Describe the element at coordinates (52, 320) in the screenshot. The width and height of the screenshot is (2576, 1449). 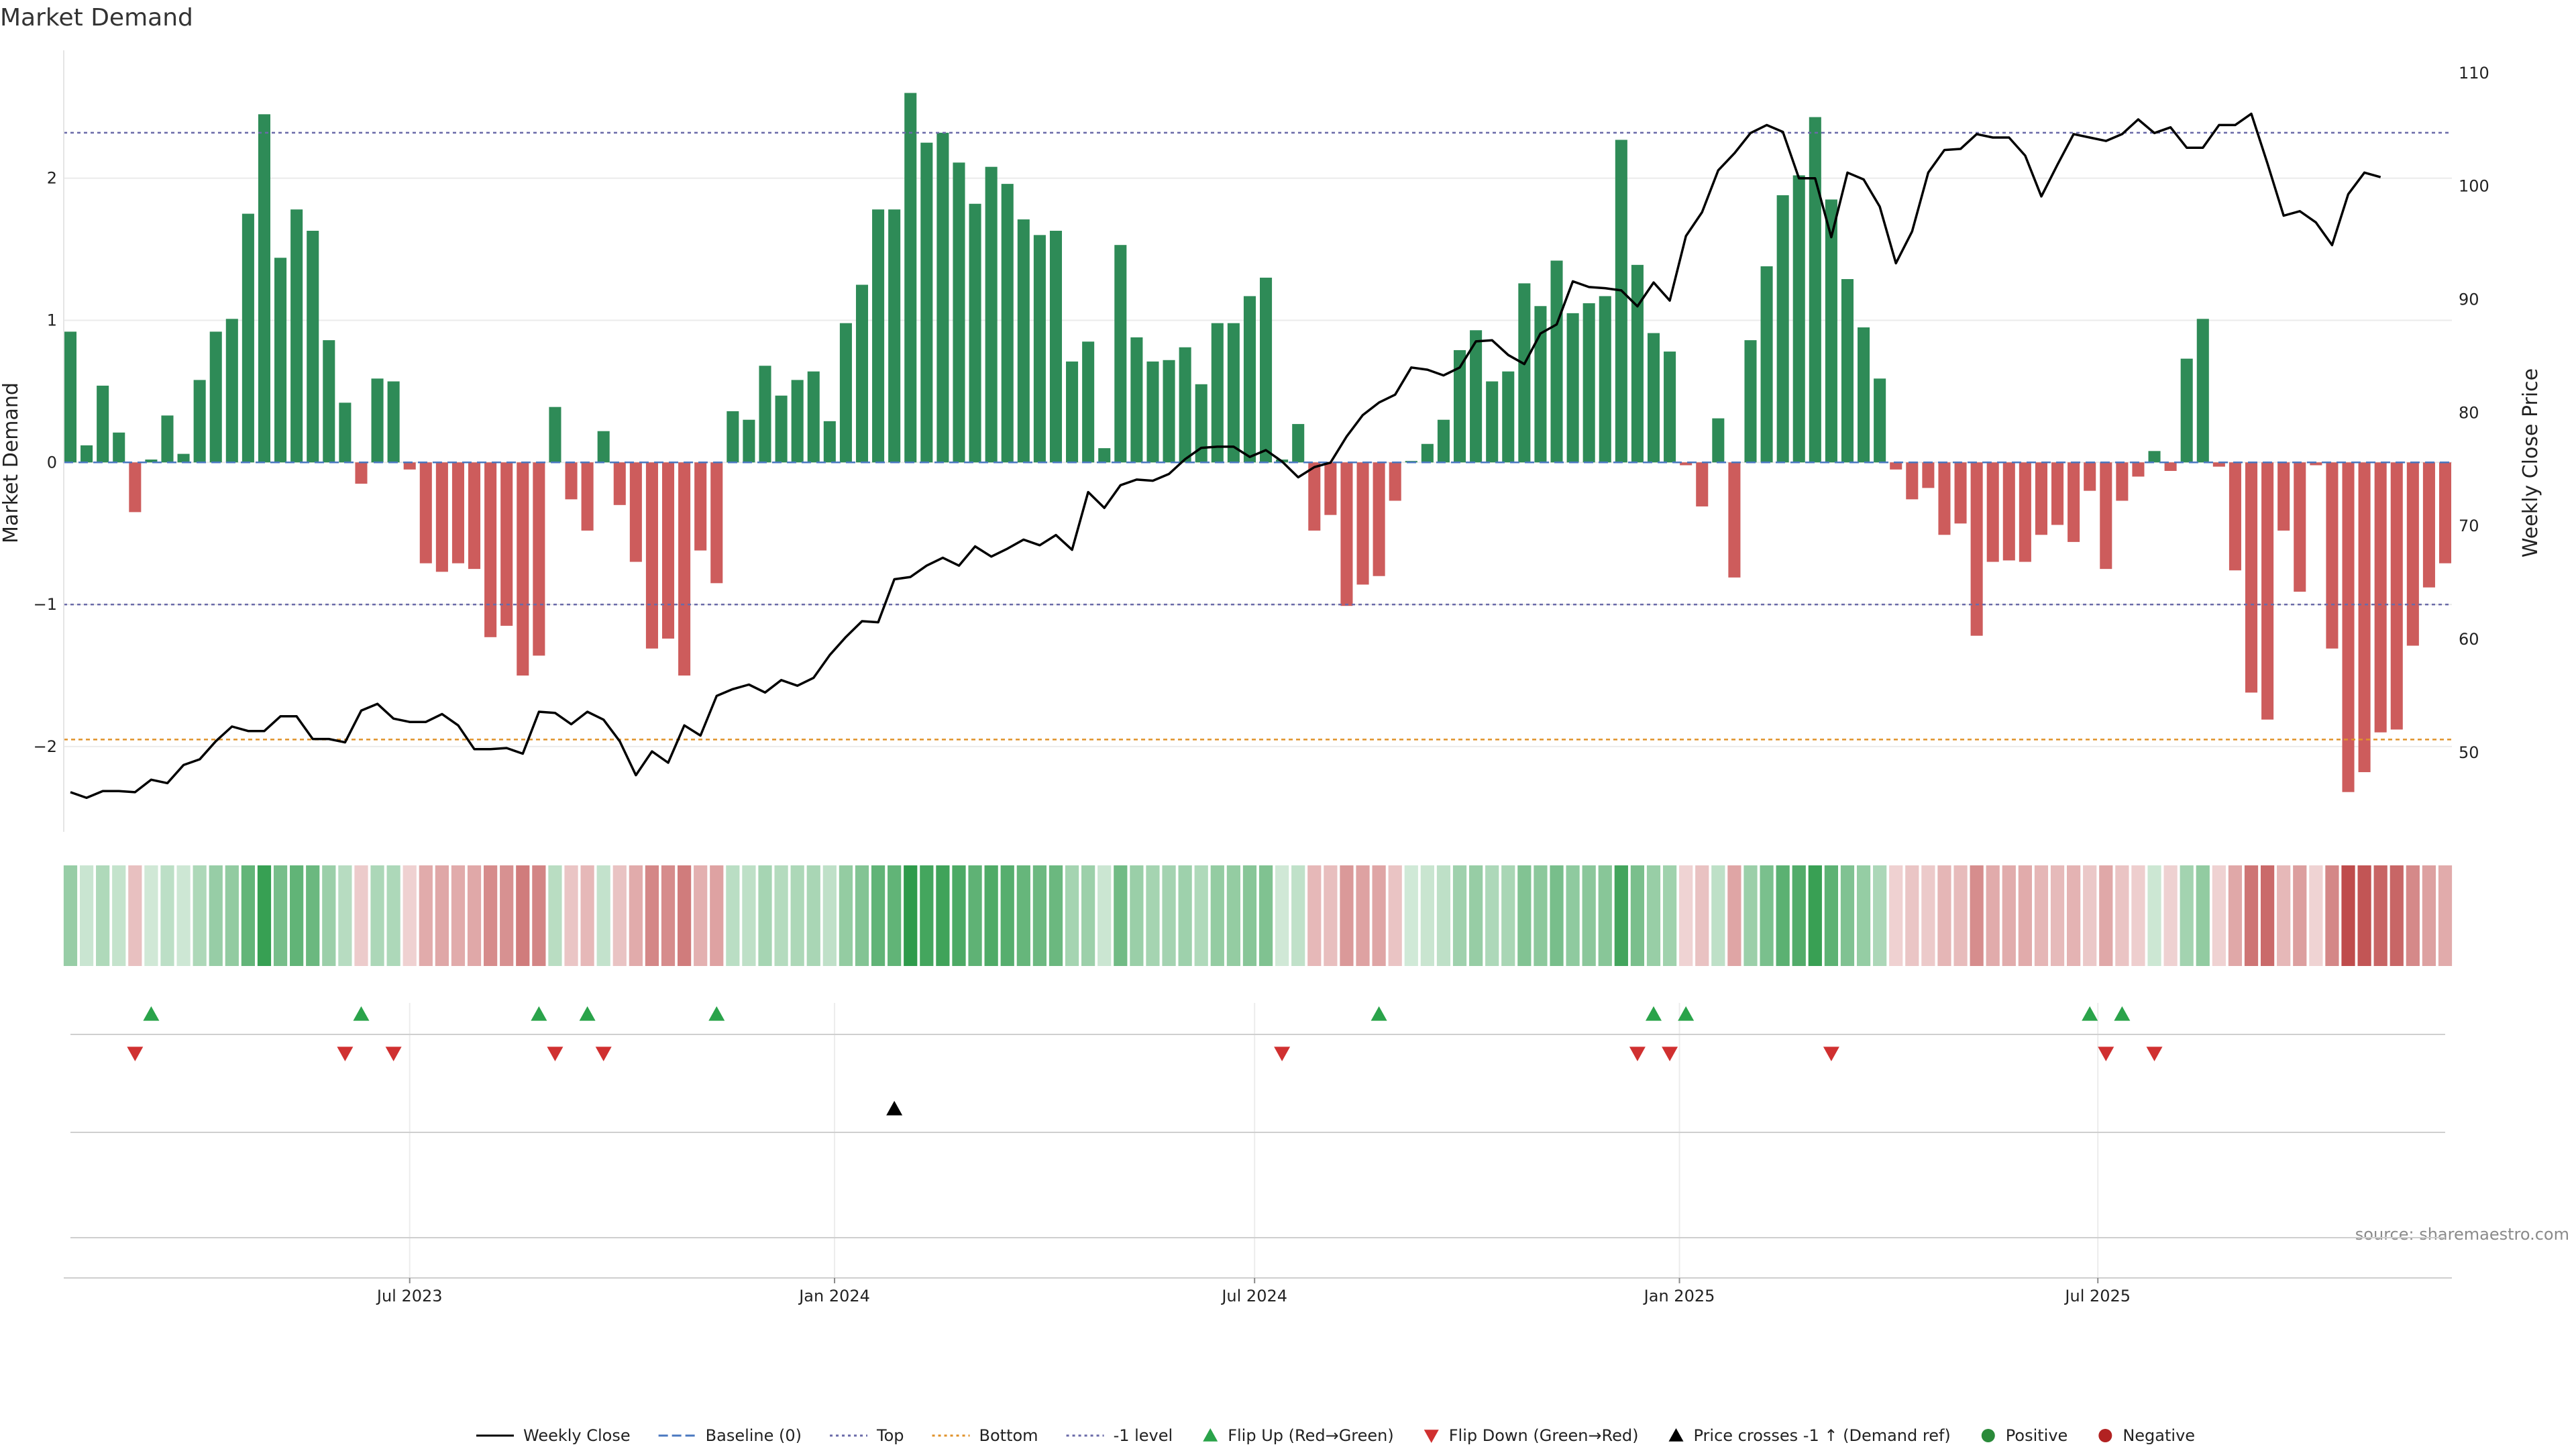
I see `y-tick-label-left: 1` at that location.